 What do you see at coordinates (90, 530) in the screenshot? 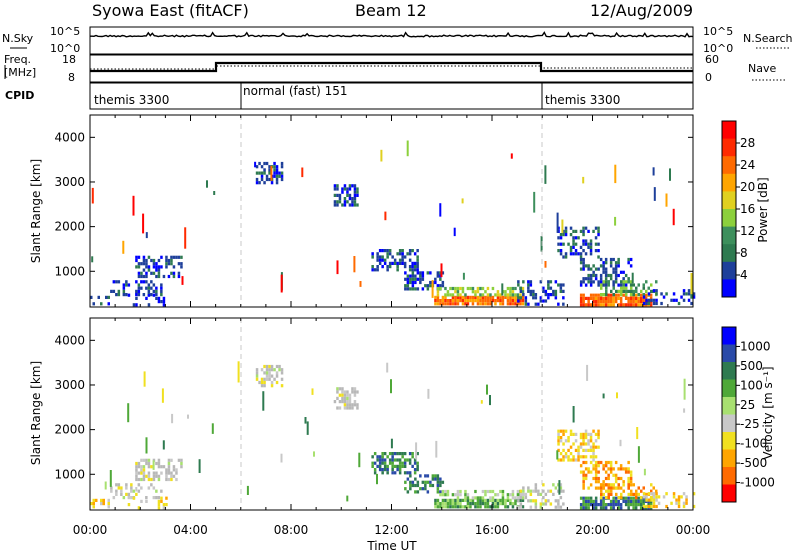
I see `x-tick-label: 00:00` at bounding box center [90, 530].